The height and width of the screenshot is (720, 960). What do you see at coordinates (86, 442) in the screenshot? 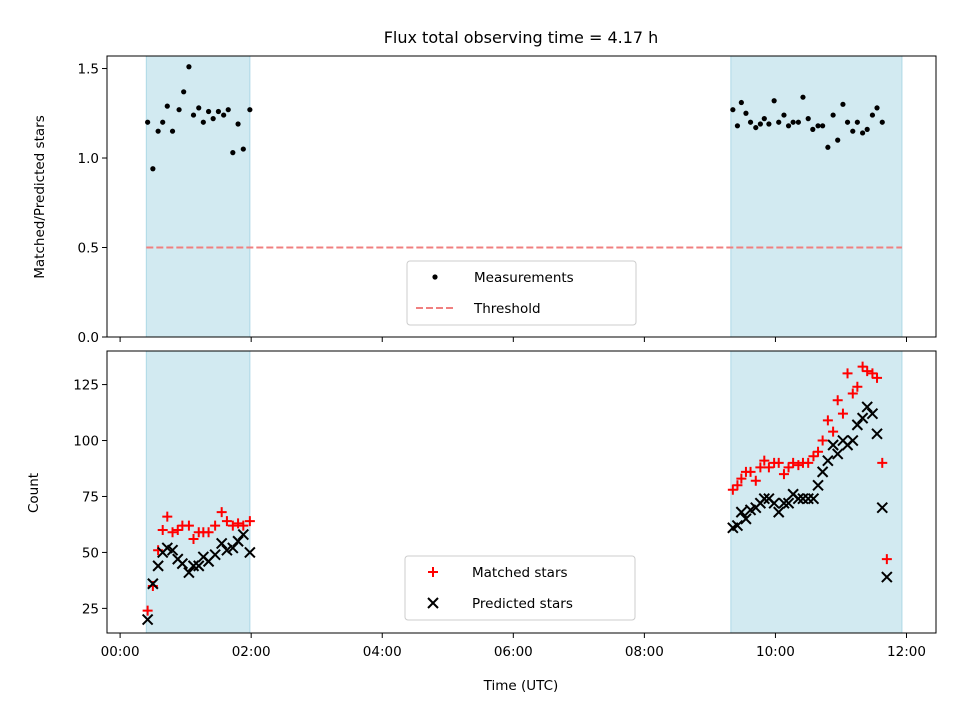
I see `y-tick-label: 100` at bounding box center [86, 442].